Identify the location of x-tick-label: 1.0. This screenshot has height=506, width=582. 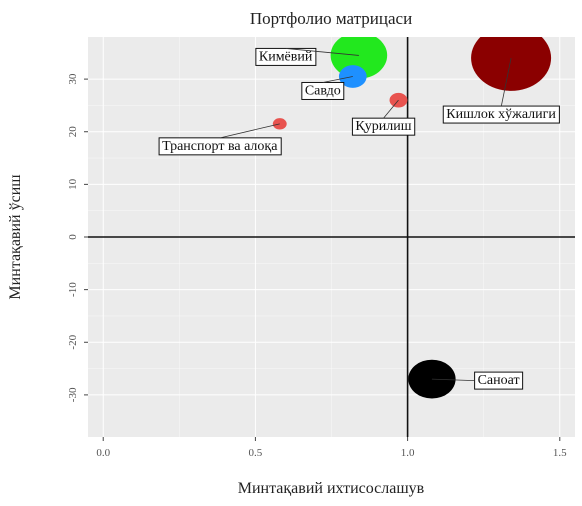
(408, 453).